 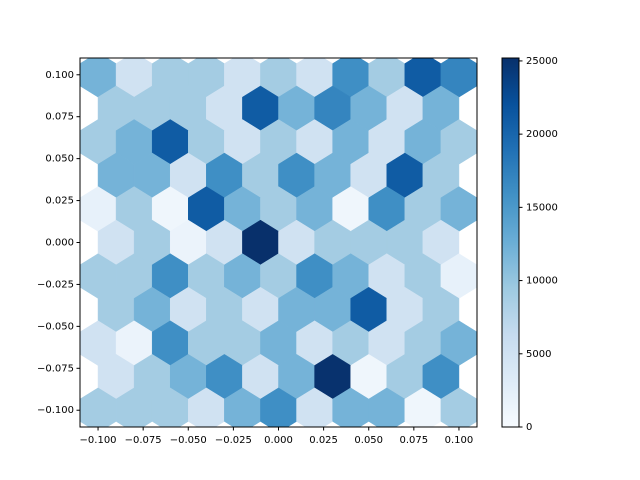 I want to click on colorbar-tick-label: 0, so click(x=529, y=427).